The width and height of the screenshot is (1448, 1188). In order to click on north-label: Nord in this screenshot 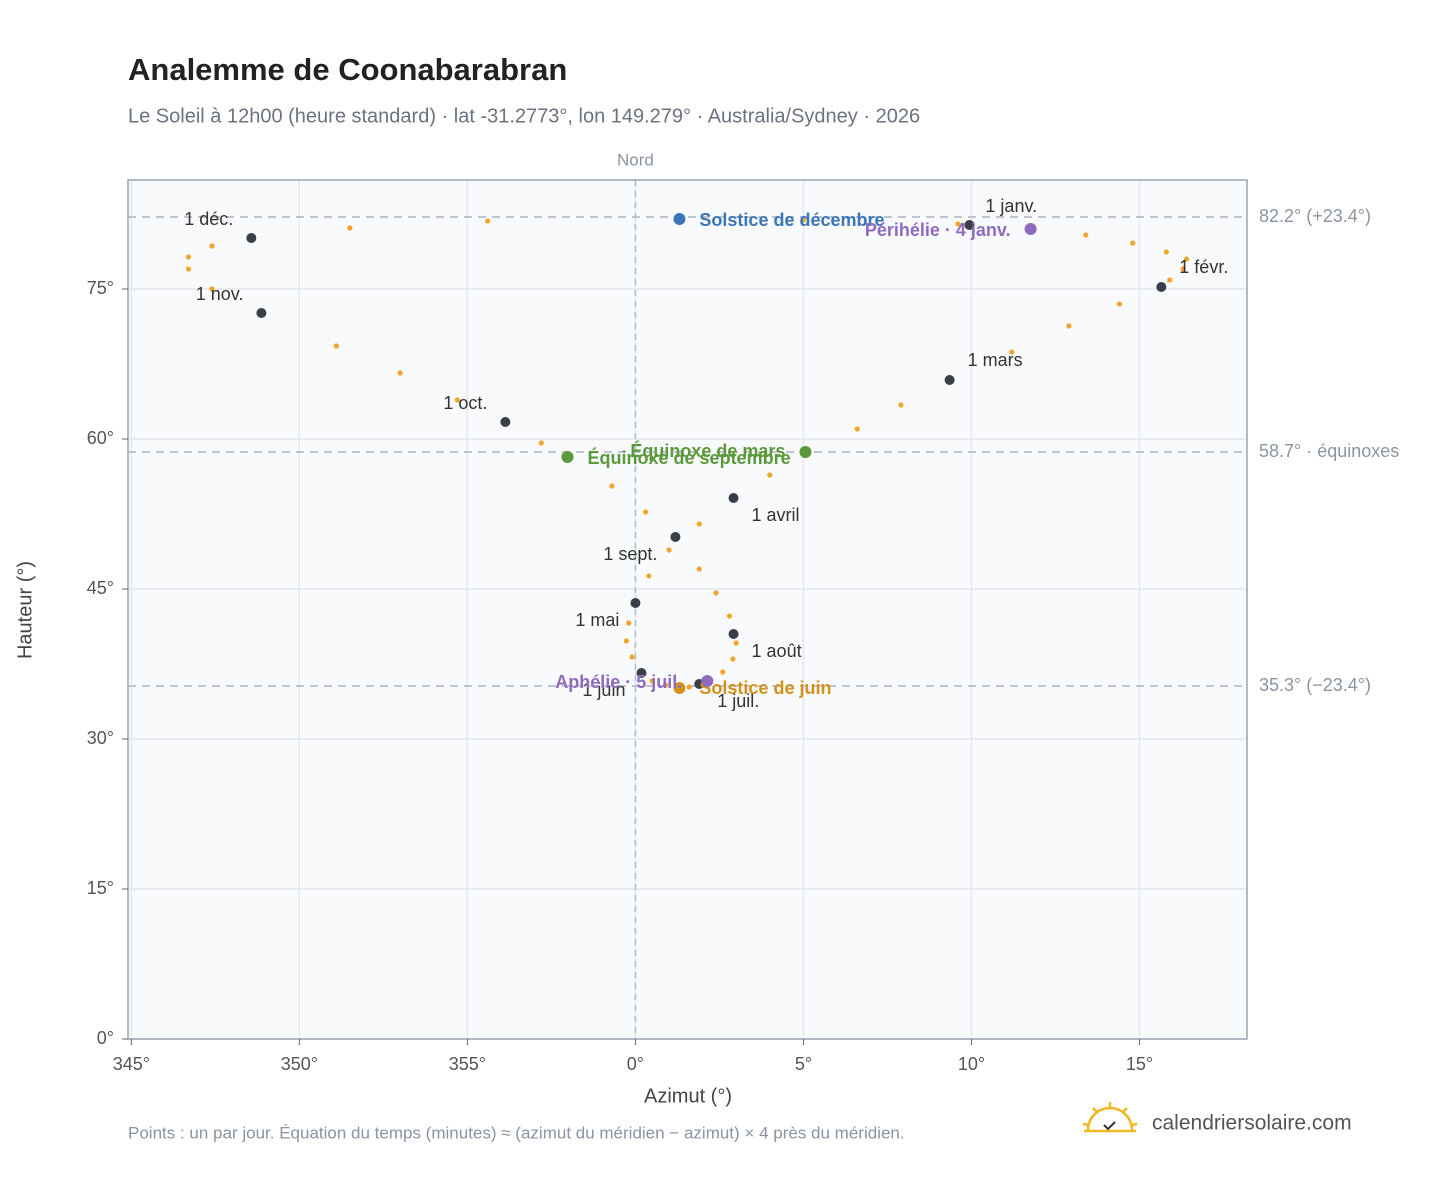, I will do `click(635, 159)`.